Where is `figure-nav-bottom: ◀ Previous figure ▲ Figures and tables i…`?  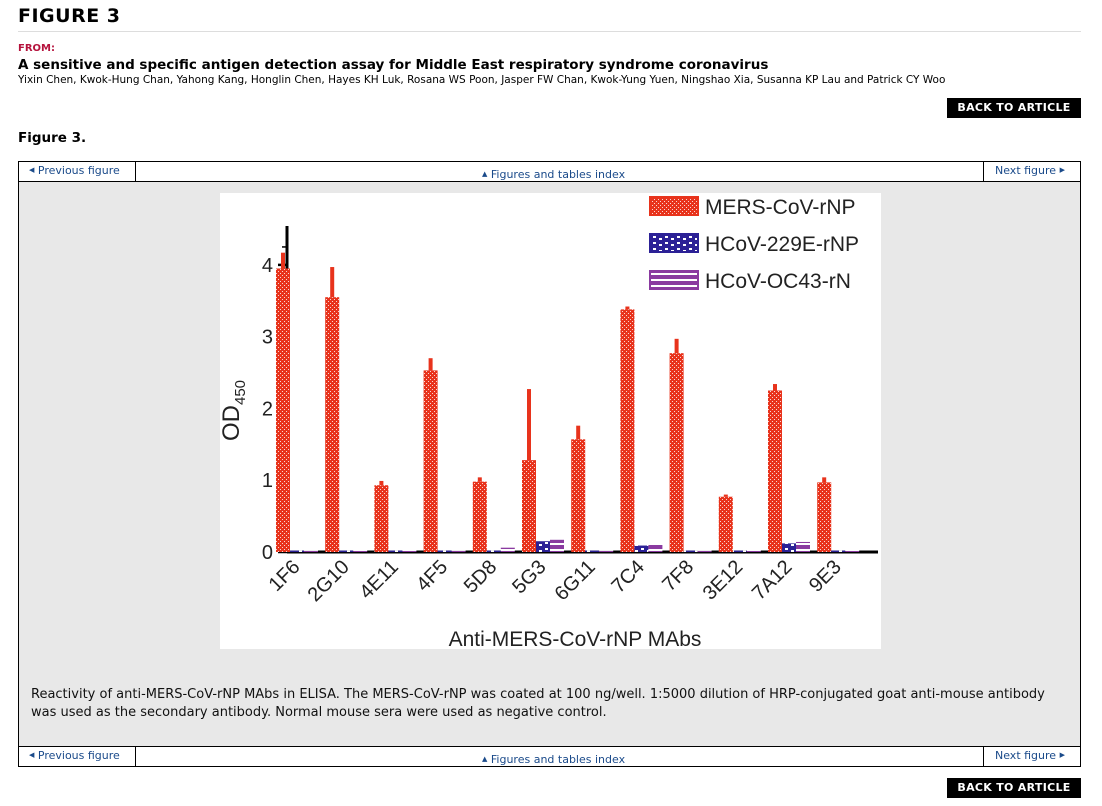 figure-nav-bottom: ◀ Previous figure ▲ Figures and tables i… is located at coordinates (549, 756).